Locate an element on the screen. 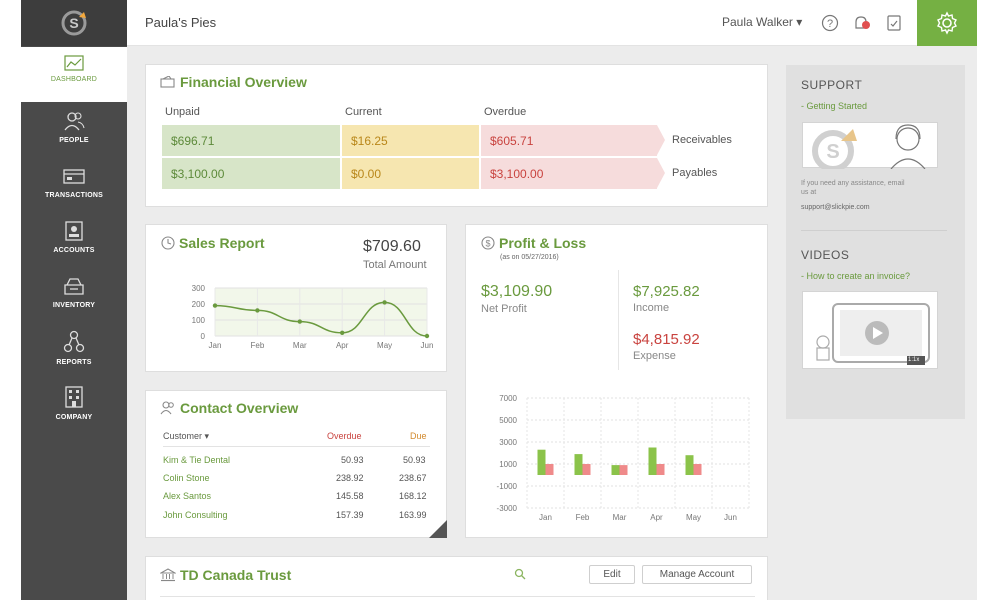 The width and height of the screenshot is (1000, 600). svg-text: S is located at coordinates (73, 23).